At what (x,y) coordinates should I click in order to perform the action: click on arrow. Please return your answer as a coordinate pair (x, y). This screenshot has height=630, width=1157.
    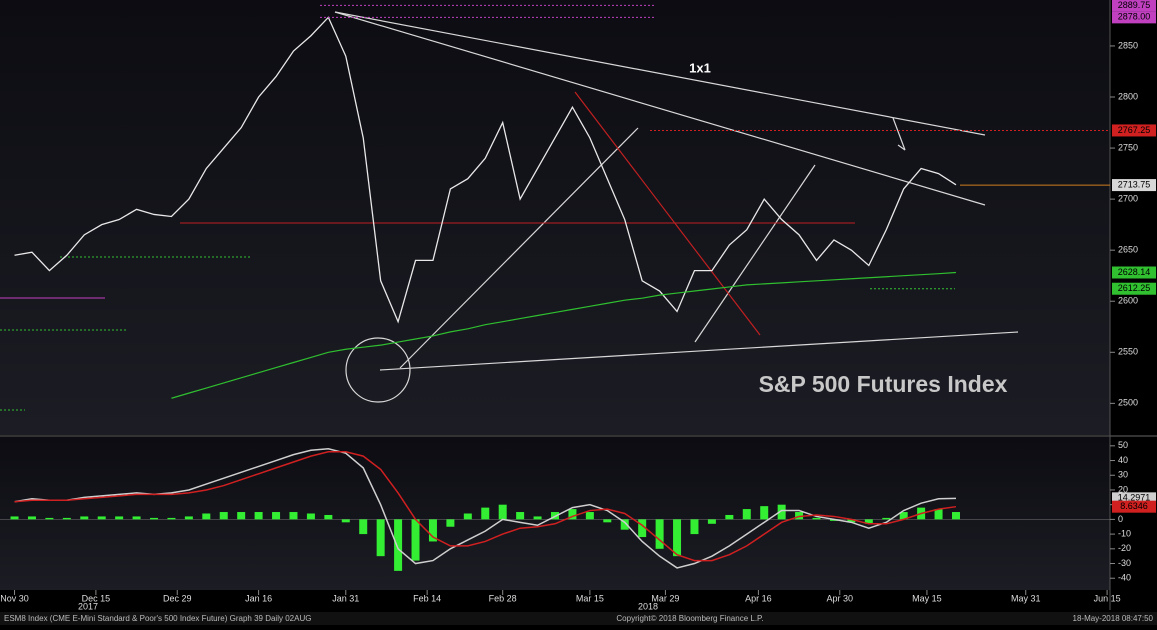
    Looking at the image, I should click on (901, 147).